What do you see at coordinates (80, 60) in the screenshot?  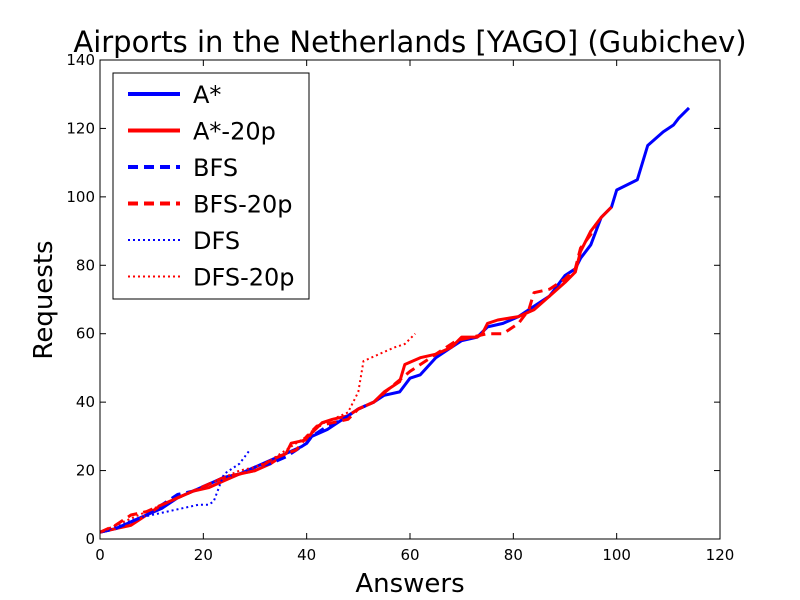 I see `y-tick-label-7: 140` at bounding box center [80, 60].